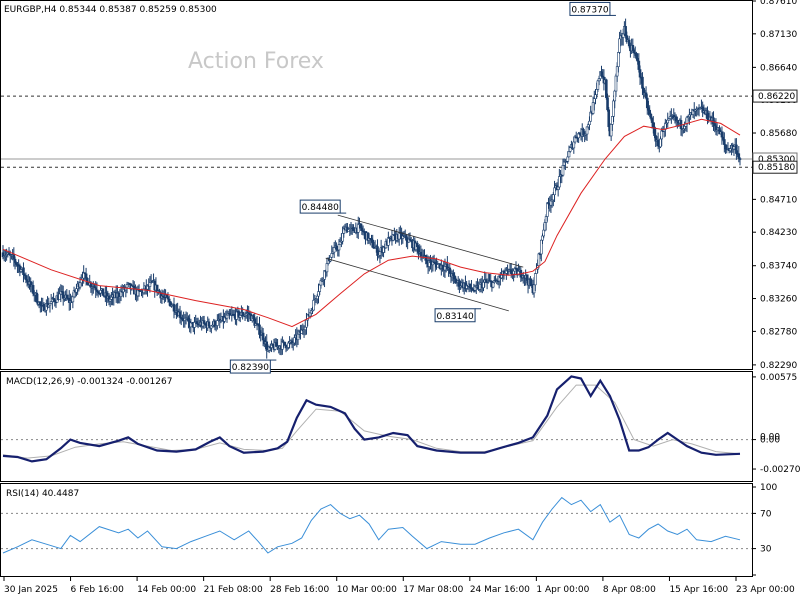 The width and height of the screenshot is (800, 600). I want to click on x-tick-label: 14 Feb 00:00, so click(166, 590).